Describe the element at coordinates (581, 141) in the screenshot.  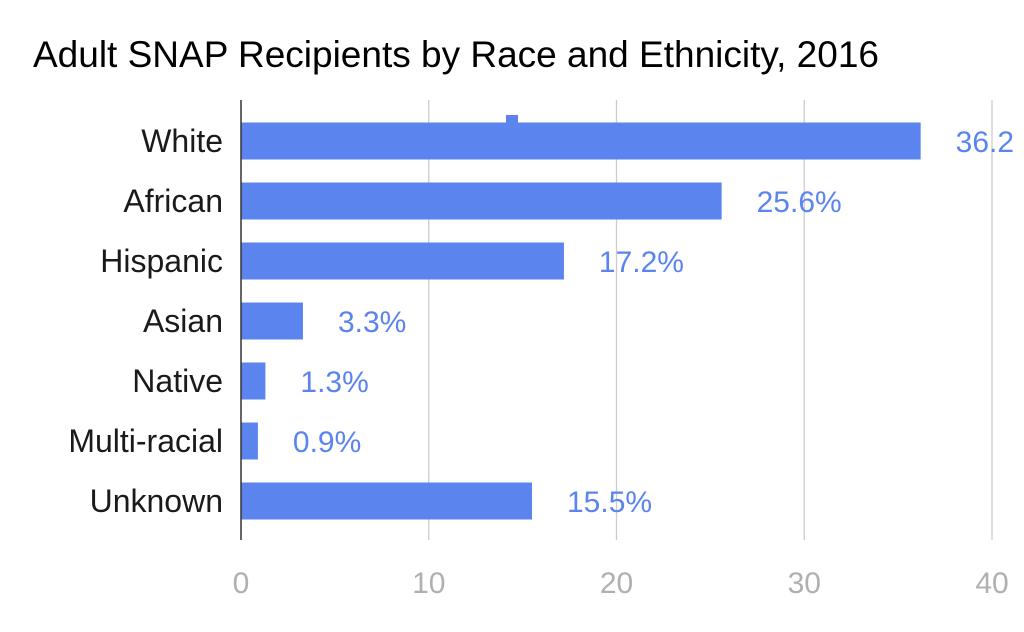
I see `bar-white` at that location.